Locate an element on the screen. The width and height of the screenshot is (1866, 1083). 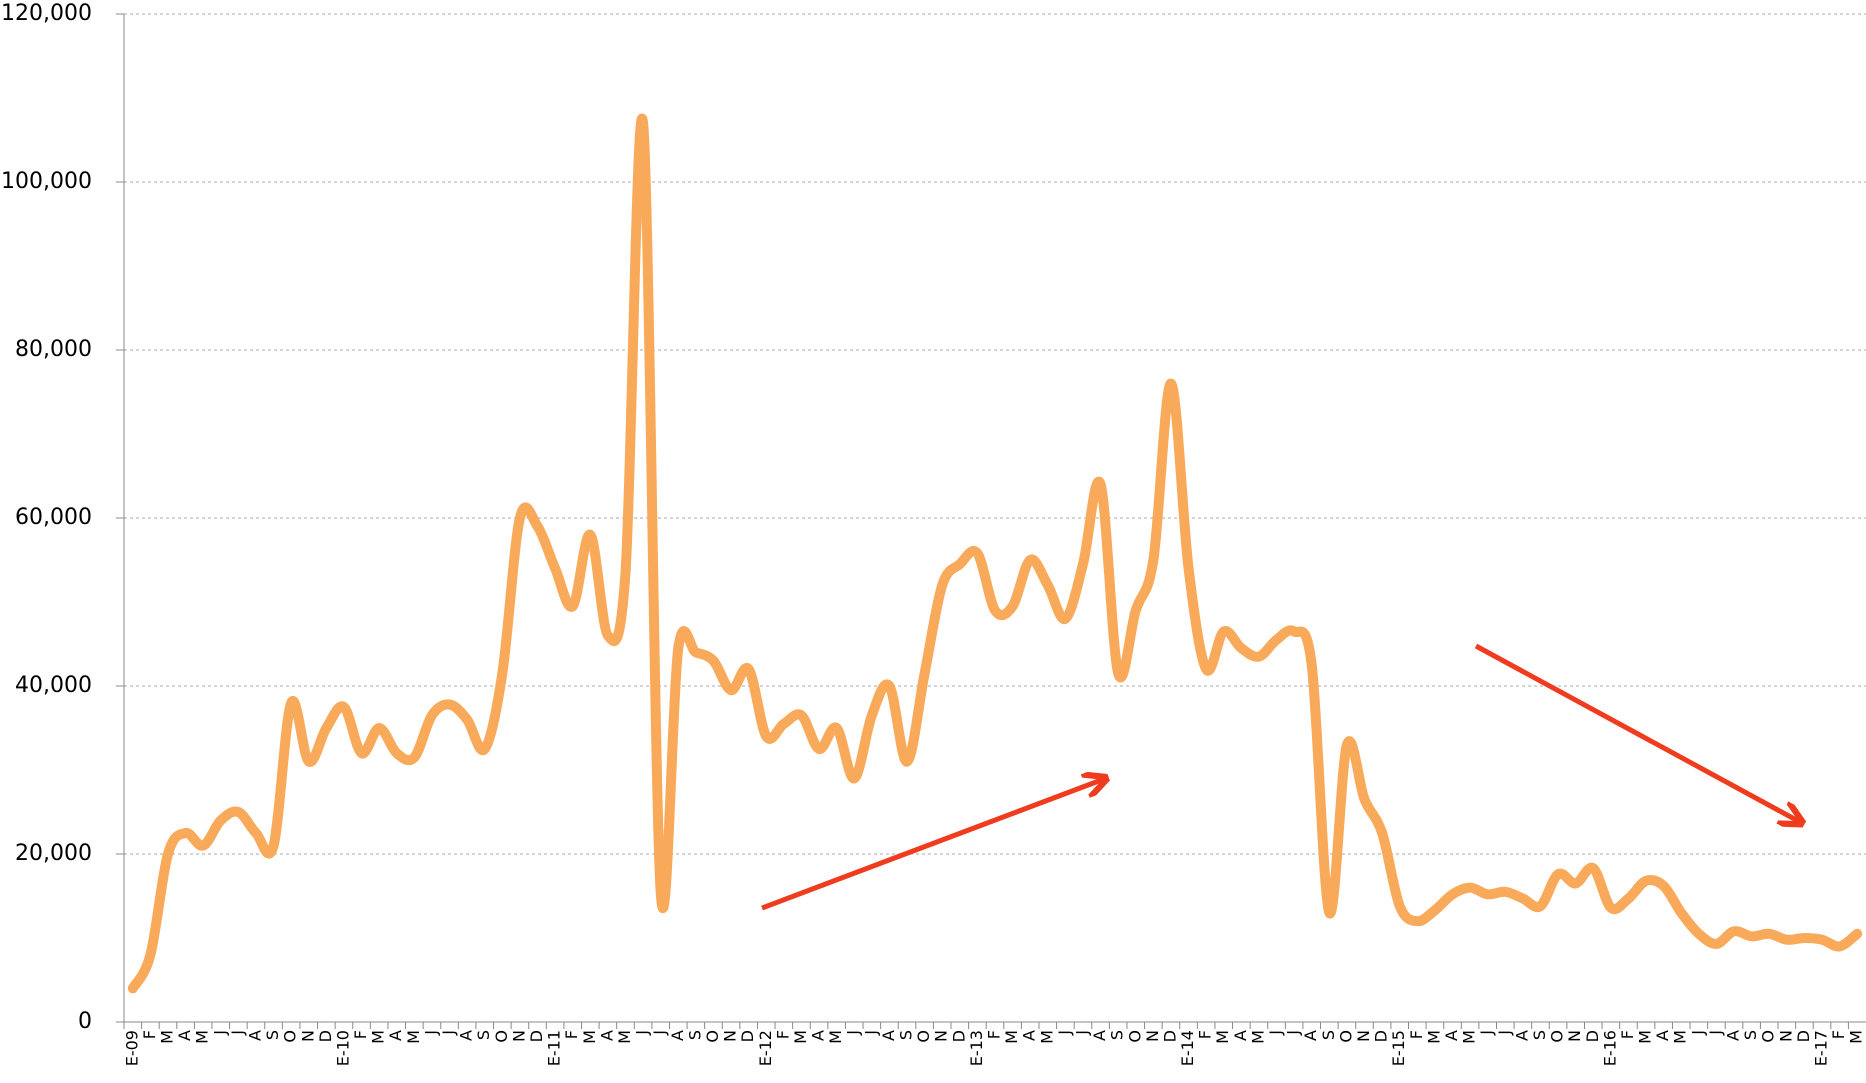
x-tick-label: E-09 is located at coordinates (131, 1048).